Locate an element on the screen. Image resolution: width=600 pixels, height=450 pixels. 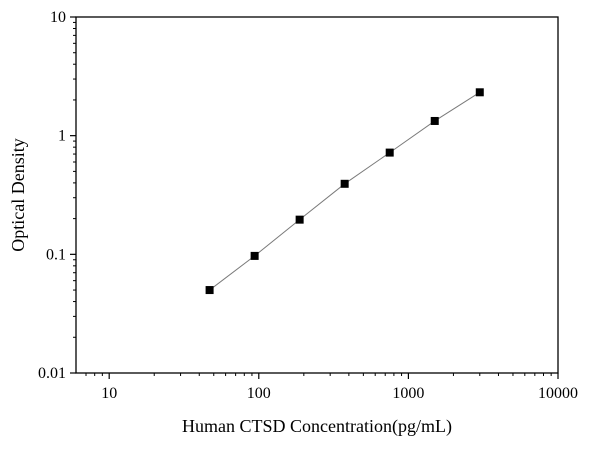
x-tick-label: 100 is located at coordinates (259, 393).